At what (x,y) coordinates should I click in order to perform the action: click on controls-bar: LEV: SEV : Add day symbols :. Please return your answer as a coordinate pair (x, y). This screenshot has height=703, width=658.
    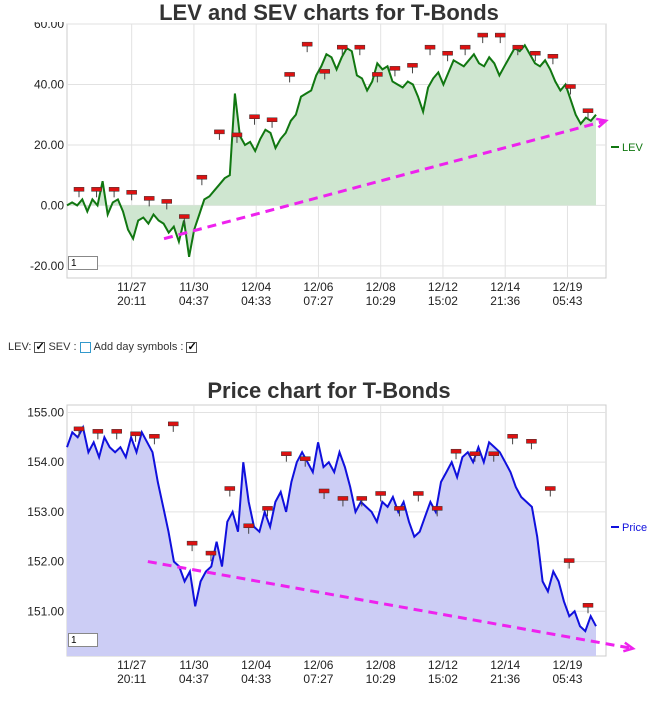
    Looking at the image, I should click on (103, 346).